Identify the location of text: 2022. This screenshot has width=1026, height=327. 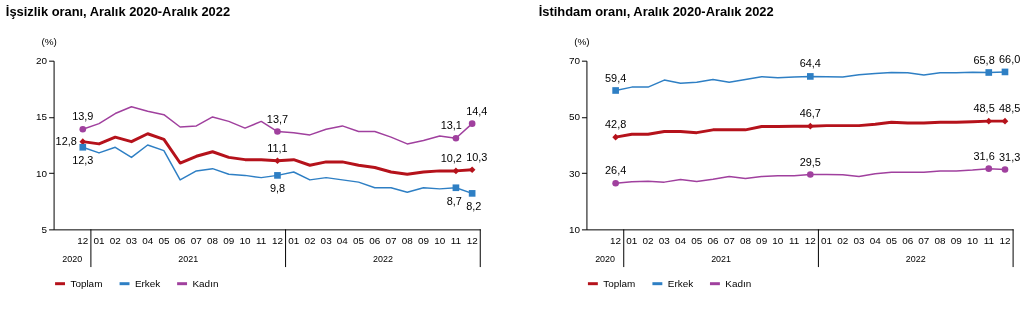
(382, 259).